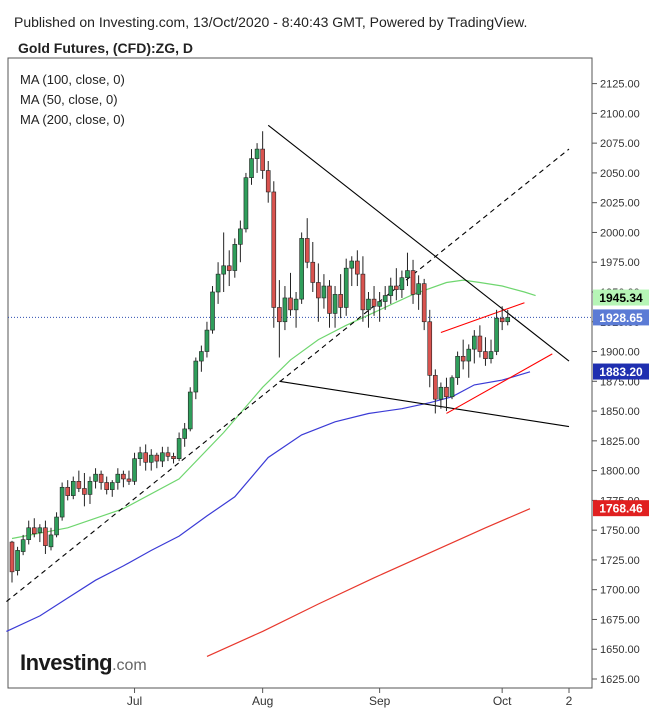 The height and width of the screenshot is (710, 656). Describe the element at coordinates (499, 383) in the screenshot. I see `trendline-pennant-lower` at that location.